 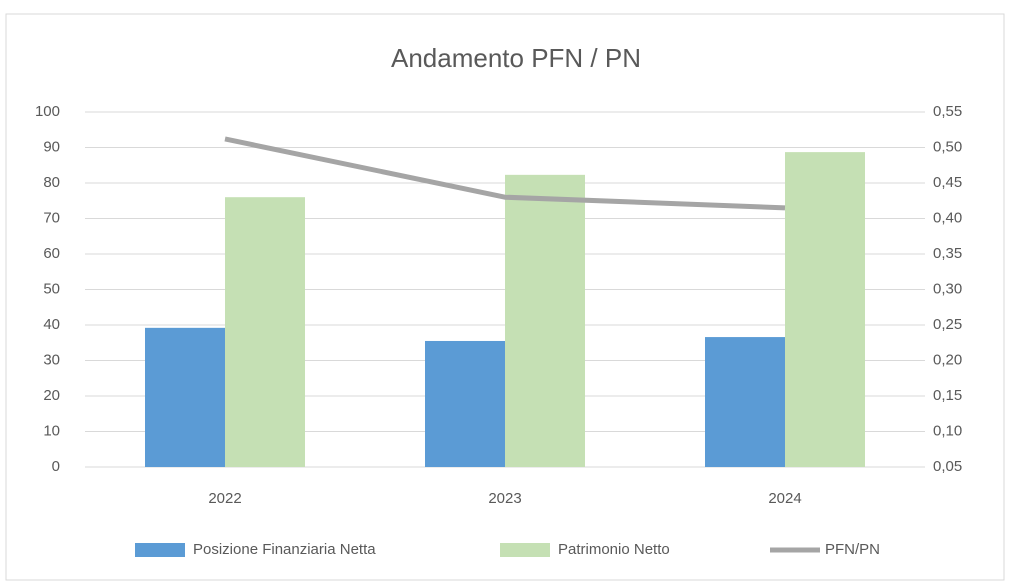 I want to click on y2-tick-label: 0,55, so click(x=947, y=111).